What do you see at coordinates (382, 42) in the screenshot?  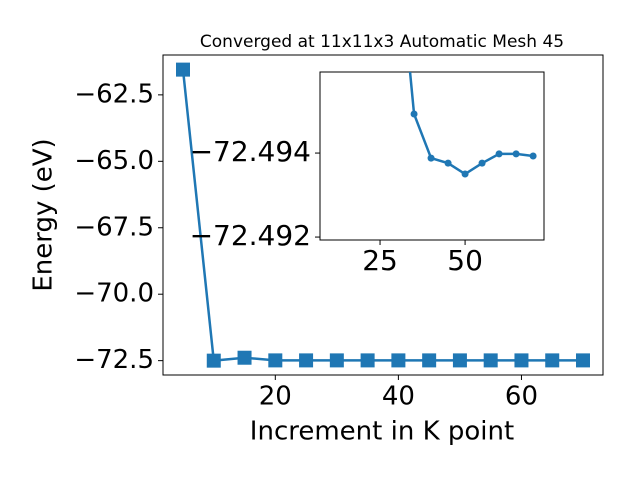 I see `chart-title: Converged at 11x11x3 Automatic Mesh 45` at bounding box center [382, 42].